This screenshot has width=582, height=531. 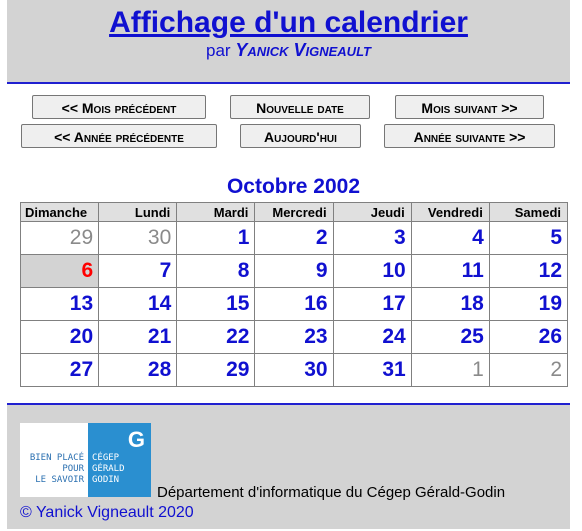 I want to click on byline: par Yanick Vigneault, so click(x=288, y=50).